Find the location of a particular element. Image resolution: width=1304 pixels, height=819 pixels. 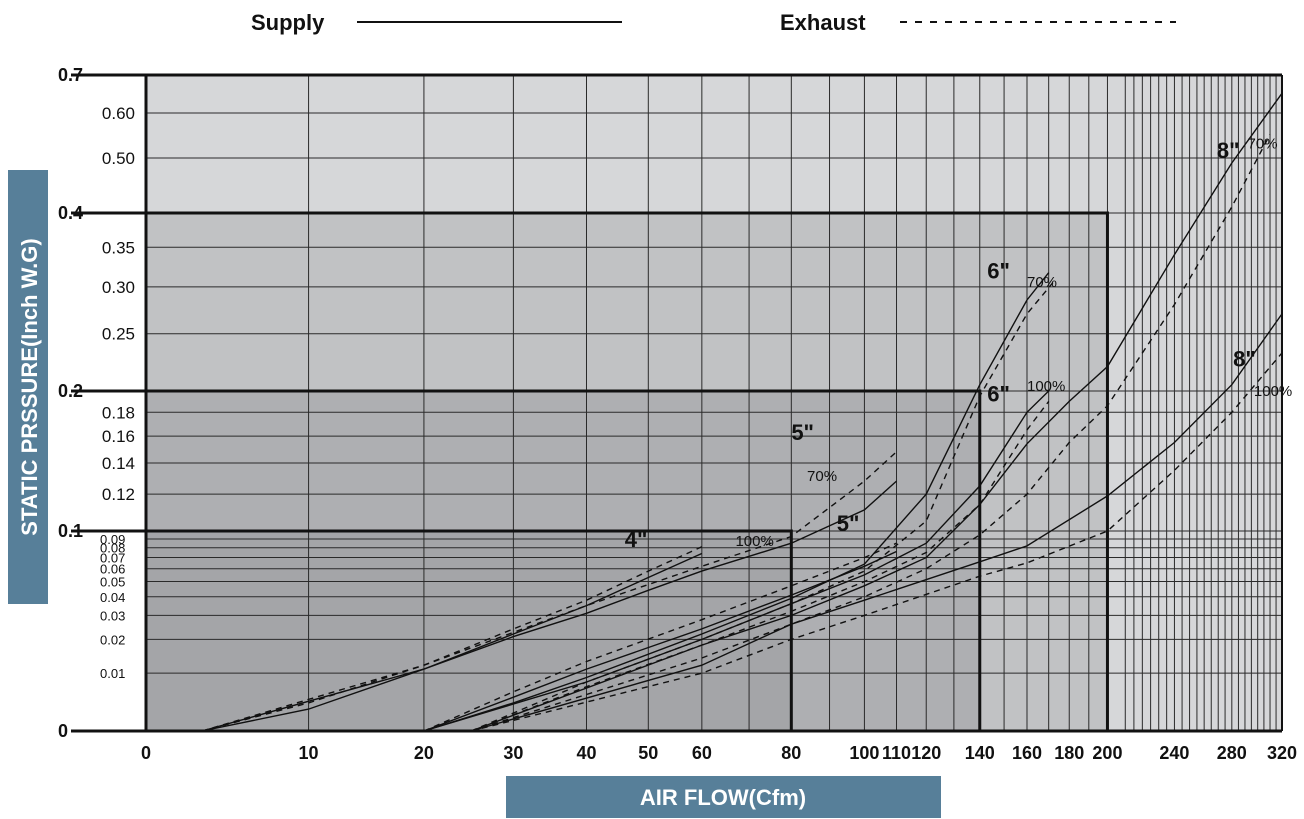

y-tick-label: 0.25 is located at coordinates (118, 334).